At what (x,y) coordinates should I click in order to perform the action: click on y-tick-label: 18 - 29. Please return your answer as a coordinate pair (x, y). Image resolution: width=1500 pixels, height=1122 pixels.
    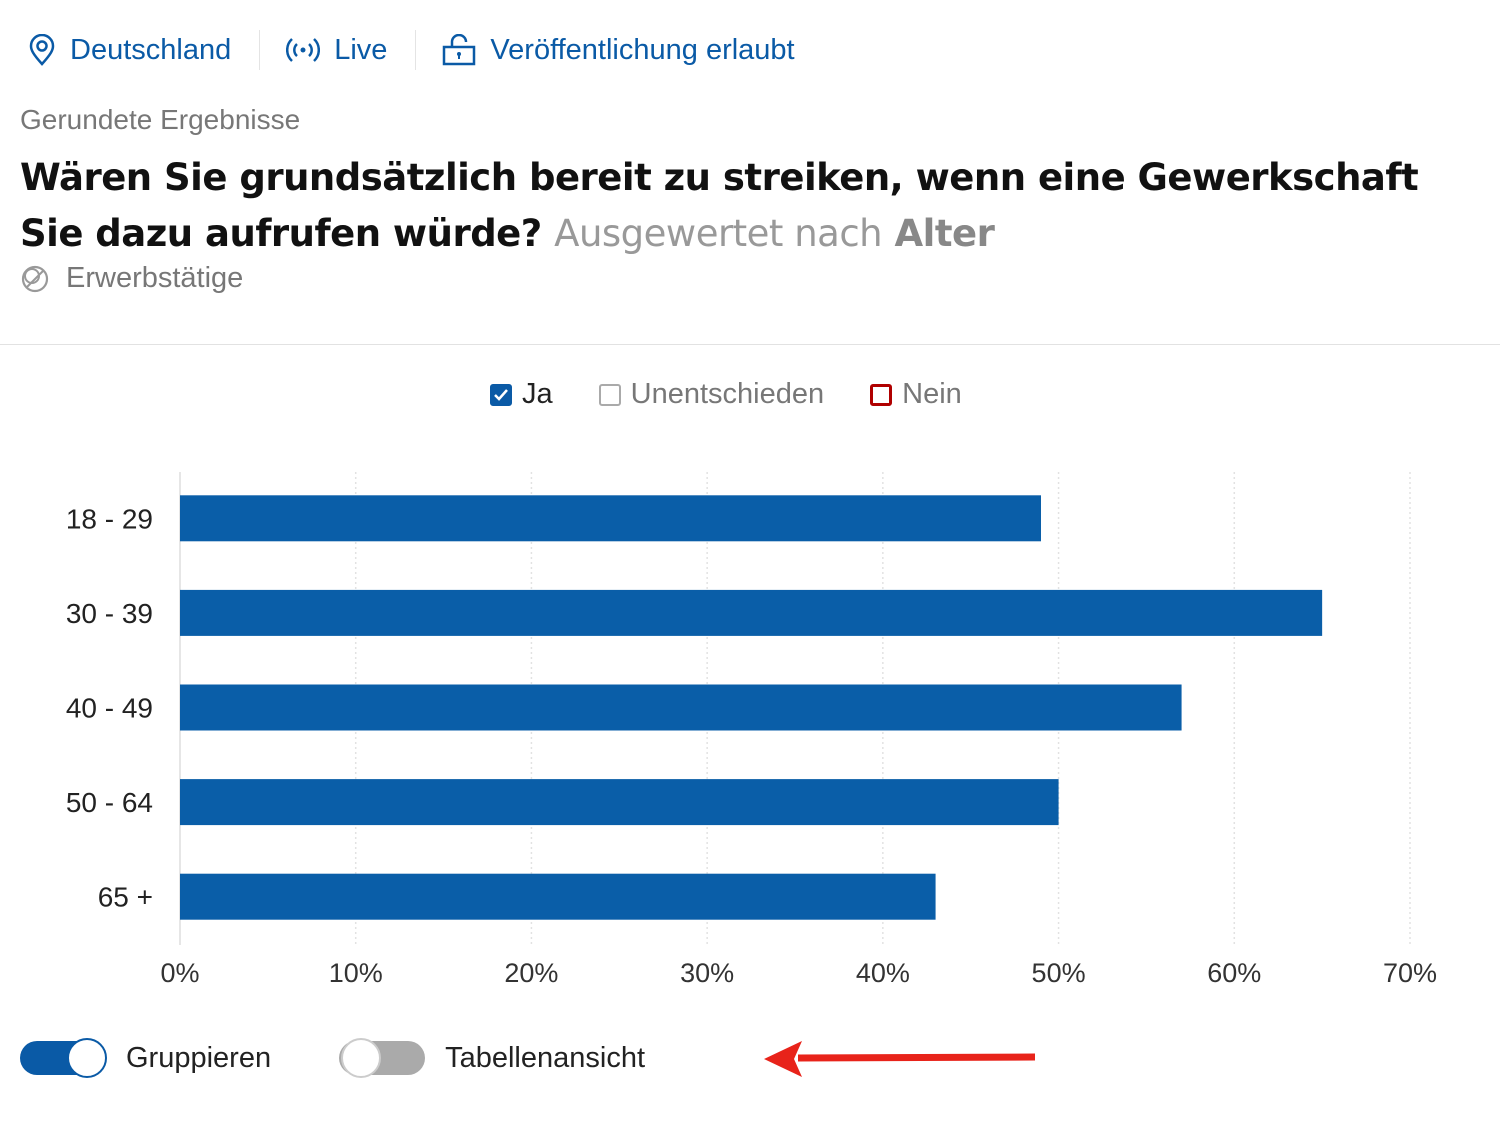
    Looking at the image, I should click on (109, 518).